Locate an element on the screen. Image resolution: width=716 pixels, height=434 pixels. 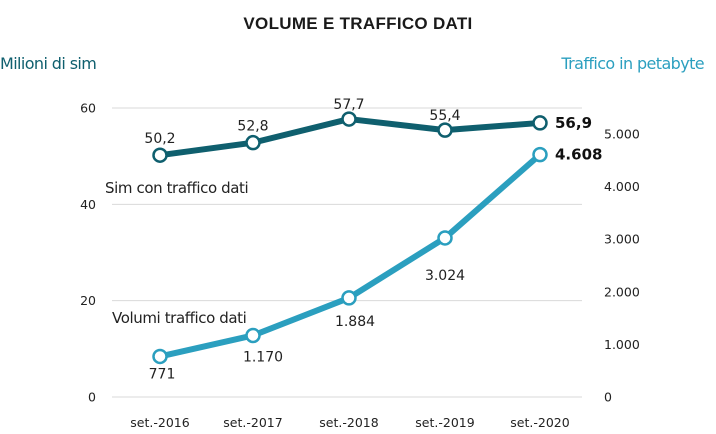
left-tick-label: 60 is located at coordinates (88, 108).